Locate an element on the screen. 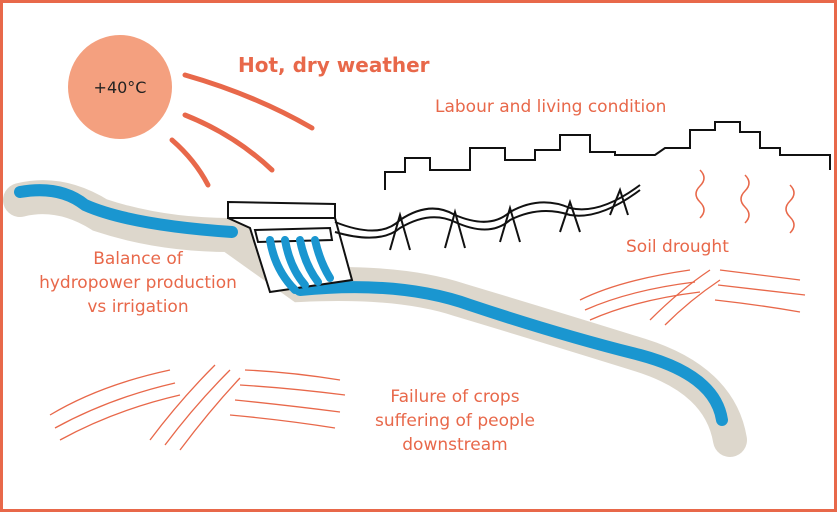  failure-line: suffering of people is located at coordinates (455, 421).